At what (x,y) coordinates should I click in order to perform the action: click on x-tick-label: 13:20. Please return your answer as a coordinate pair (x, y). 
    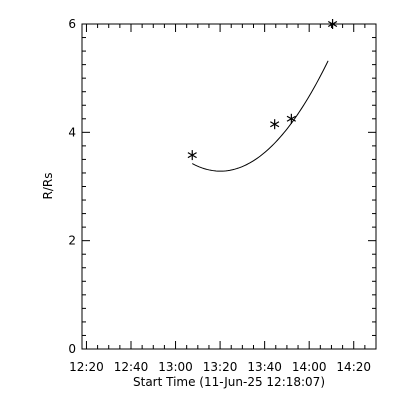
    Looking at the image, I should click on (220, 367).